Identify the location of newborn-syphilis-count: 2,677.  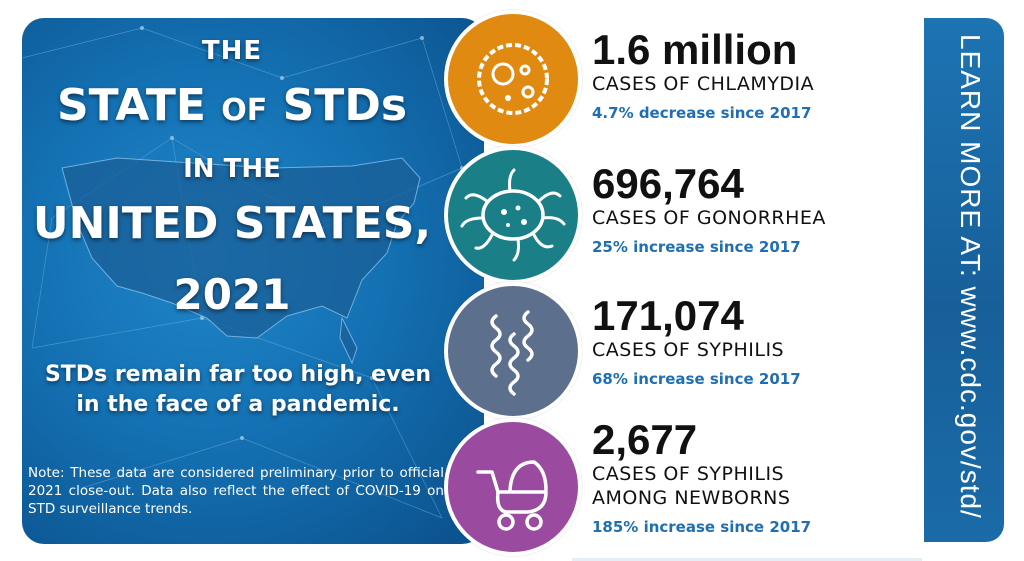
(645, 439).